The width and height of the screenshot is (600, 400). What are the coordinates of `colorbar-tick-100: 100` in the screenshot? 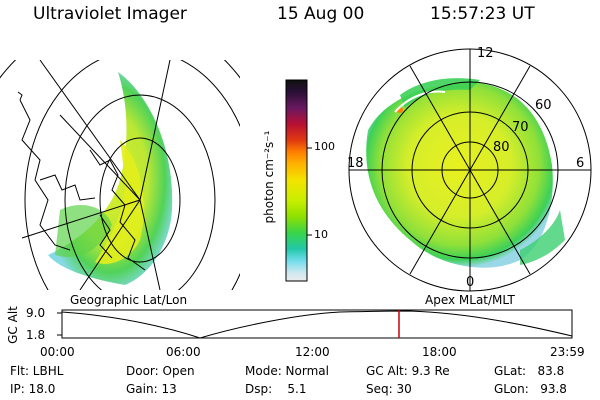 It's located at (324, 146).